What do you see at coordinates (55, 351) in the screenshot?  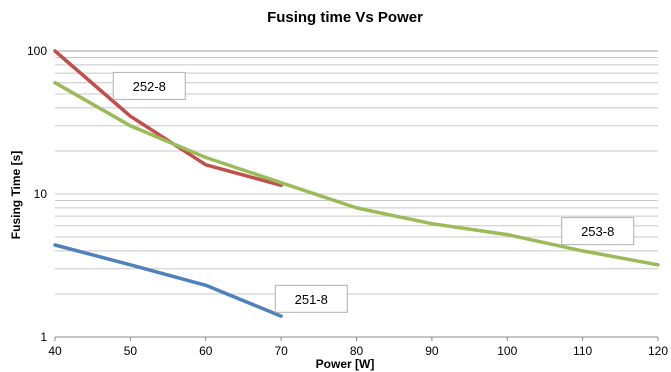 I see `x-tick-label: 40` at bounding box center [55, 351].